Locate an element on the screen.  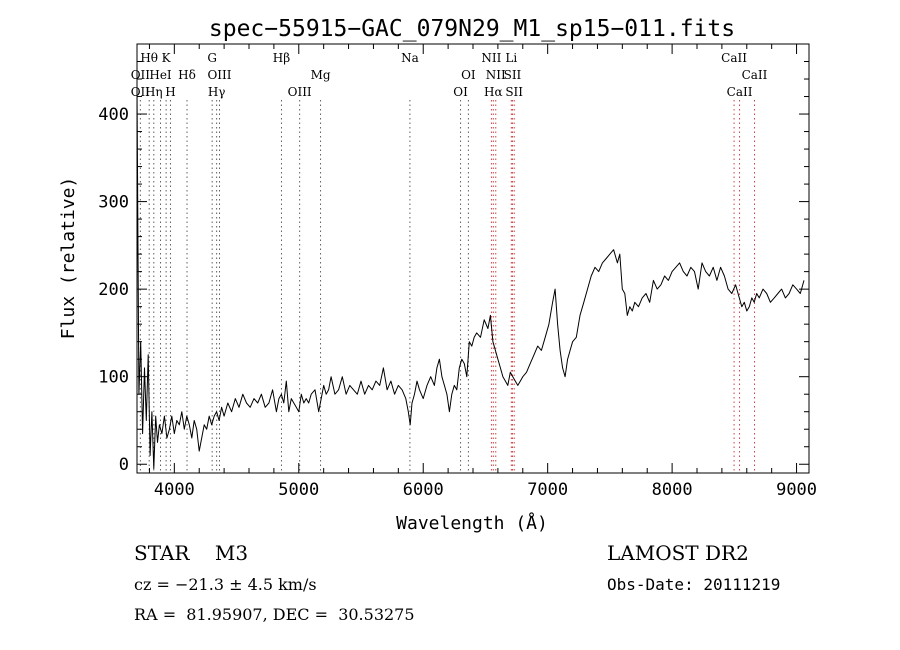
y-tick-label: 100 is located at coordinates (113, 378).